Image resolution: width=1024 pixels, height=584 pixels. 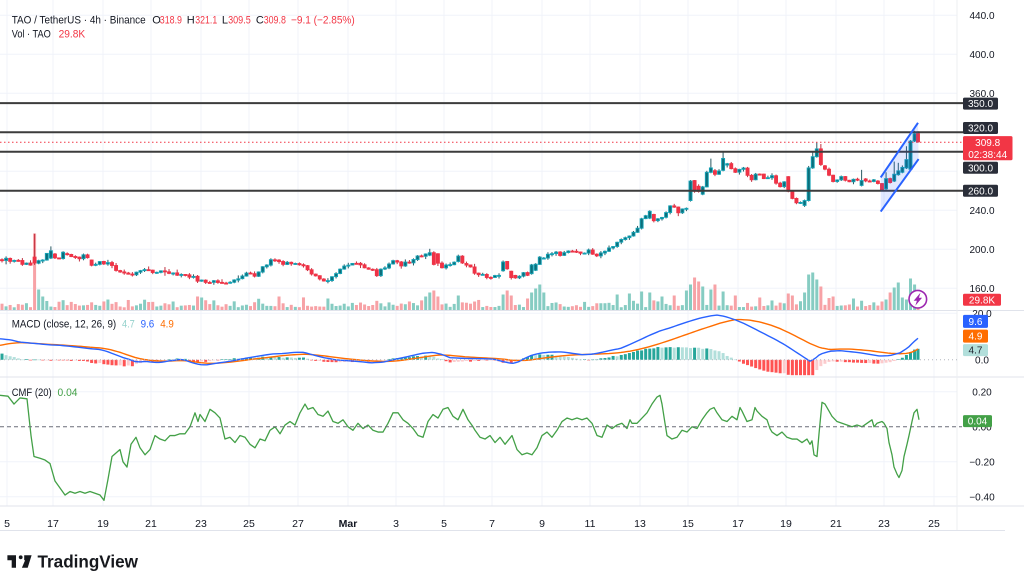 What do you see at coordinates (64, 325) in the screenshot?
I see `svg-text: MACD (close, 12, 26, 9)` at bounding box center [64, 325].